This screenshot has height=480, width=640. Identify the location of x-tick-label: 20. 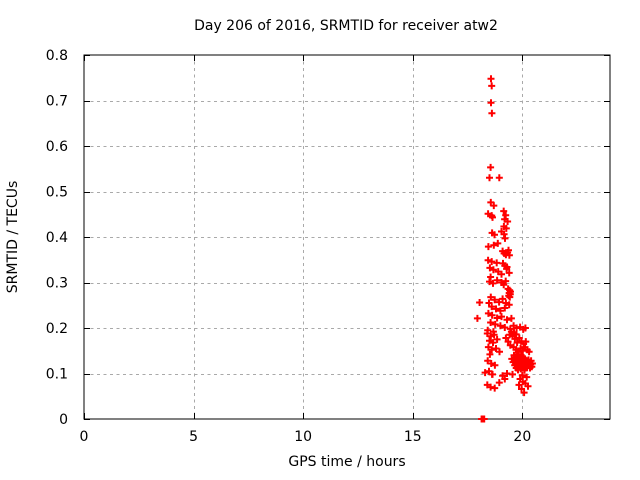
(522, 437).